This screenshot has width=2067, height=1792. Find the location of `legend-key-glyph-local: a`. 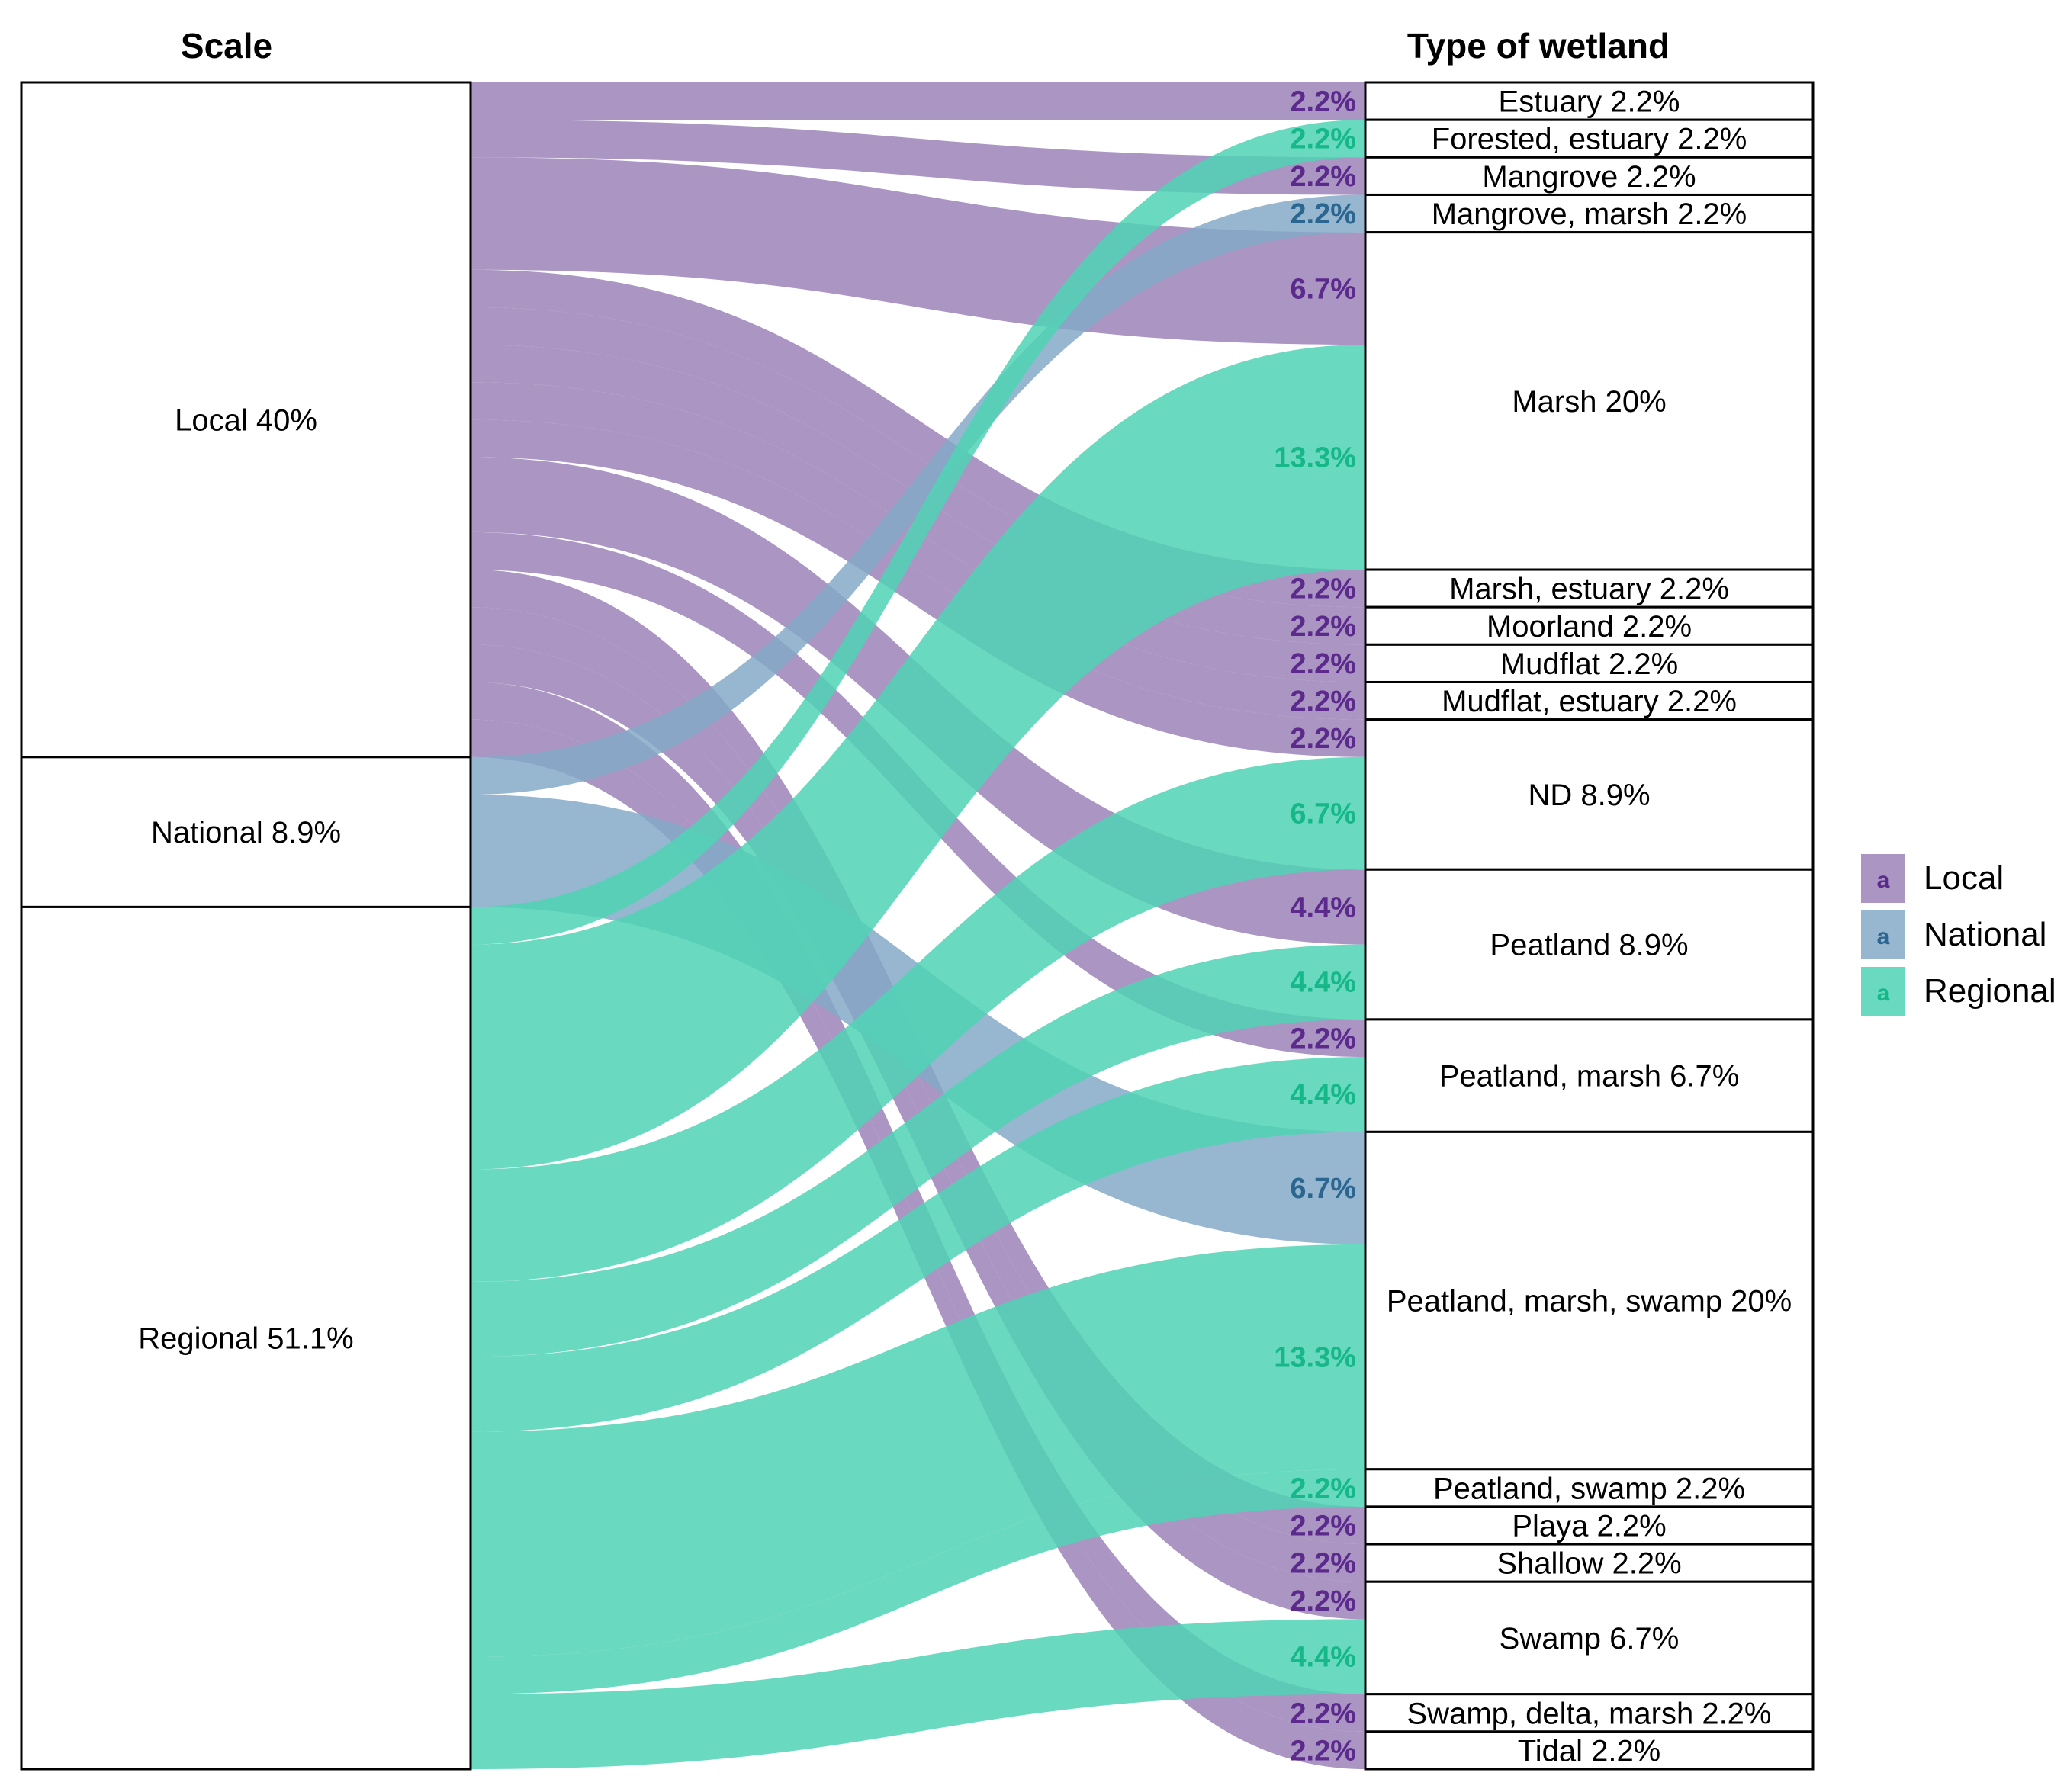

legend-key-glyph-local: a is located at coordinates (1884, 881).